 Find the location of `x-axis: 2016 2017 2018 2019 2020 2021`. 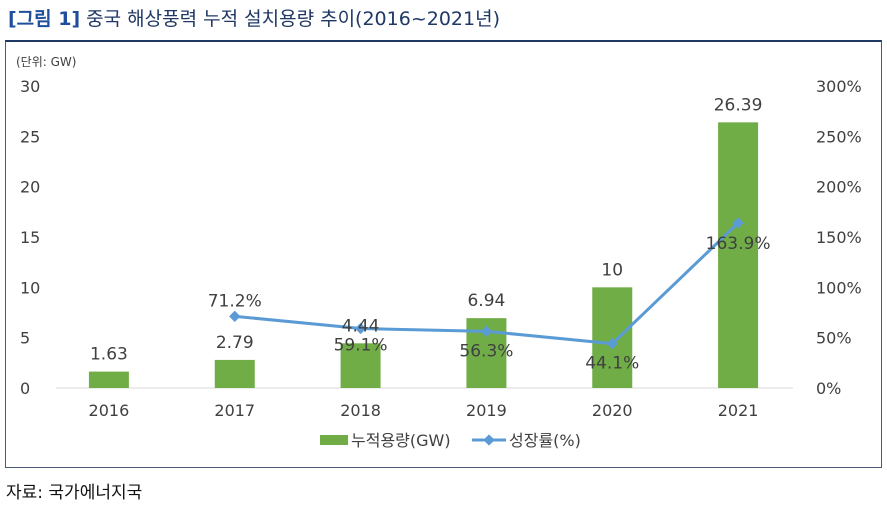

x-axis: 2016 2017 2018 2019 2020 2021 is located at coordinates (424, 410).